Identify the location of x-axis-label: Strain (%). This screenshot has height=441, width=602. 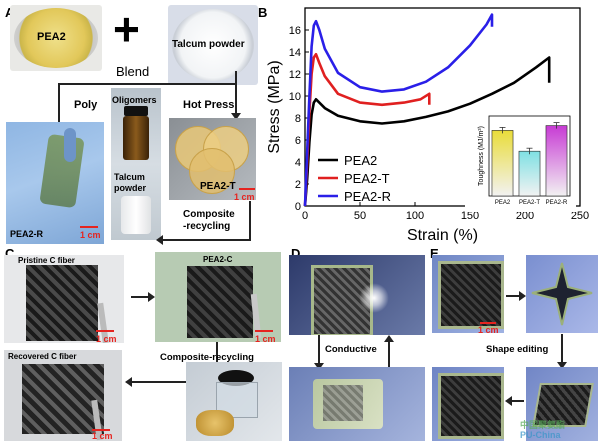
(442, 235).